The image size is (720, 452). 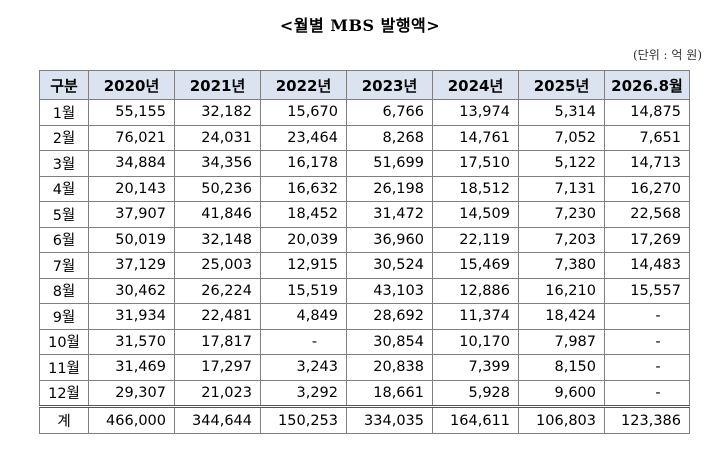 What do you see at coordinates (561, 316) in the screenshot?
I see `table-cell: 18,424` at bounding box center [561, 316].